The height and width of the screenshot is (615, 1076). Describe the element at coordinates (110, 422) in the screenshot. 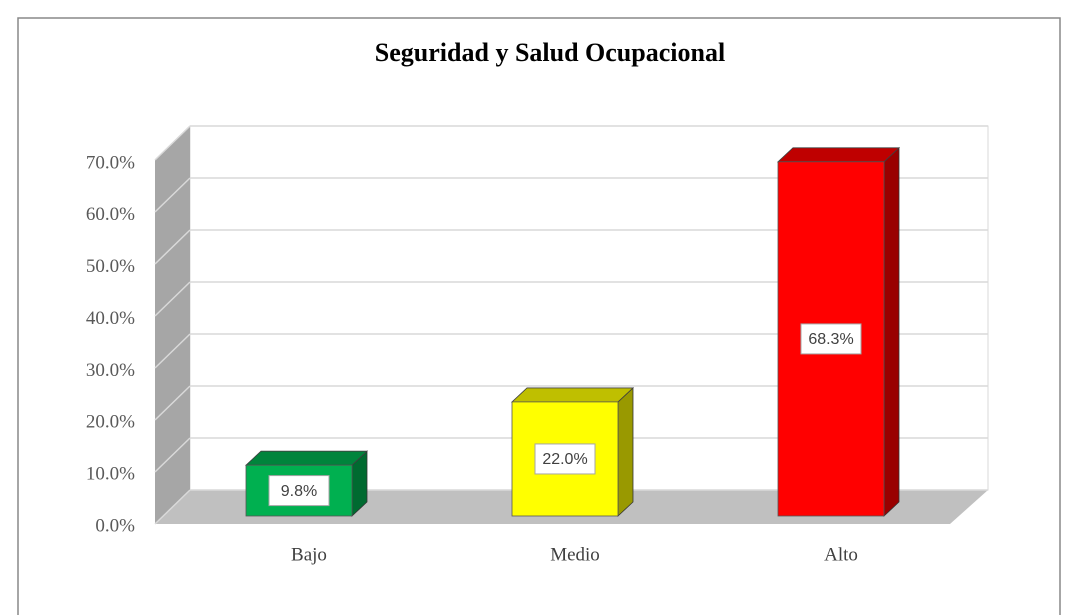

I see `y-tick-label: 20.0%` at that location.